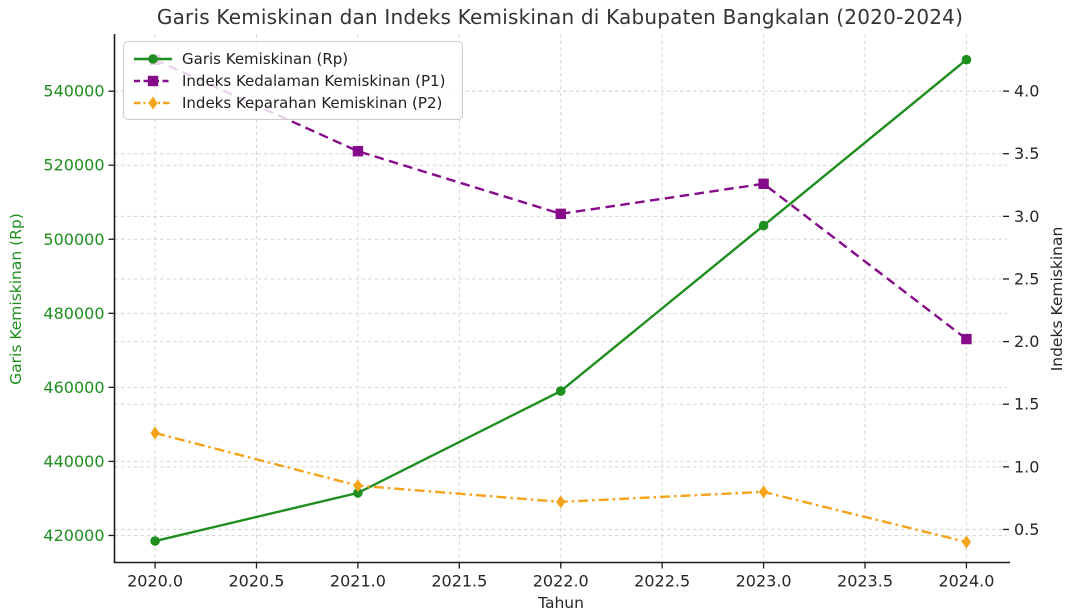  I want to click on x-tick-label: 2020.0, so click(155, 581).